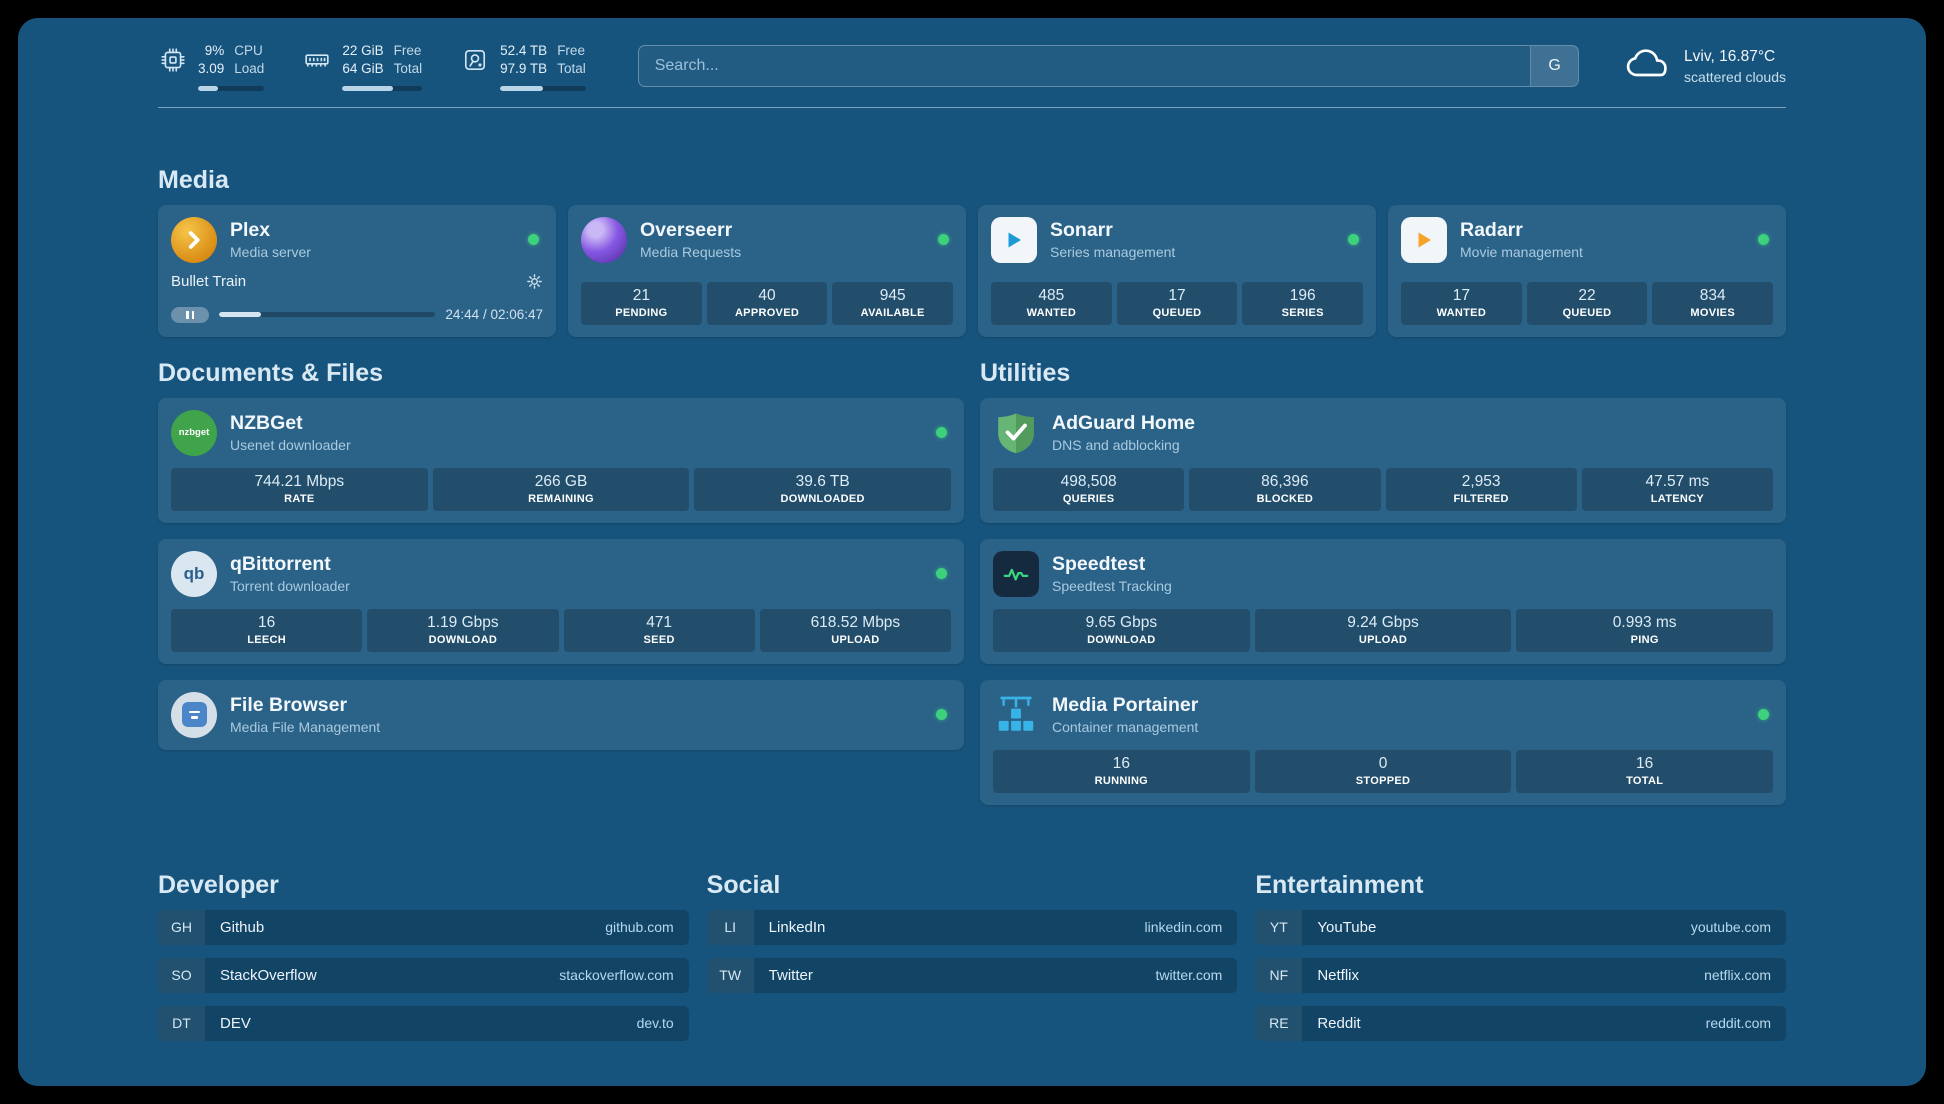 This screenshot has width=1944, height=1104. What do you see at coordinates (235, 1023) in the screenshot?
I see `bookmark-name: DEV` at bounding box center [235, 1023].